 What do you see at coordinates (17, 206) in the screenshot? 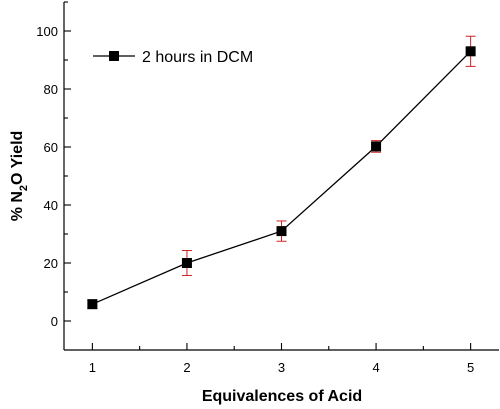
I see `y-axis-title-prefix: % N` at bounding box center [17, 206].